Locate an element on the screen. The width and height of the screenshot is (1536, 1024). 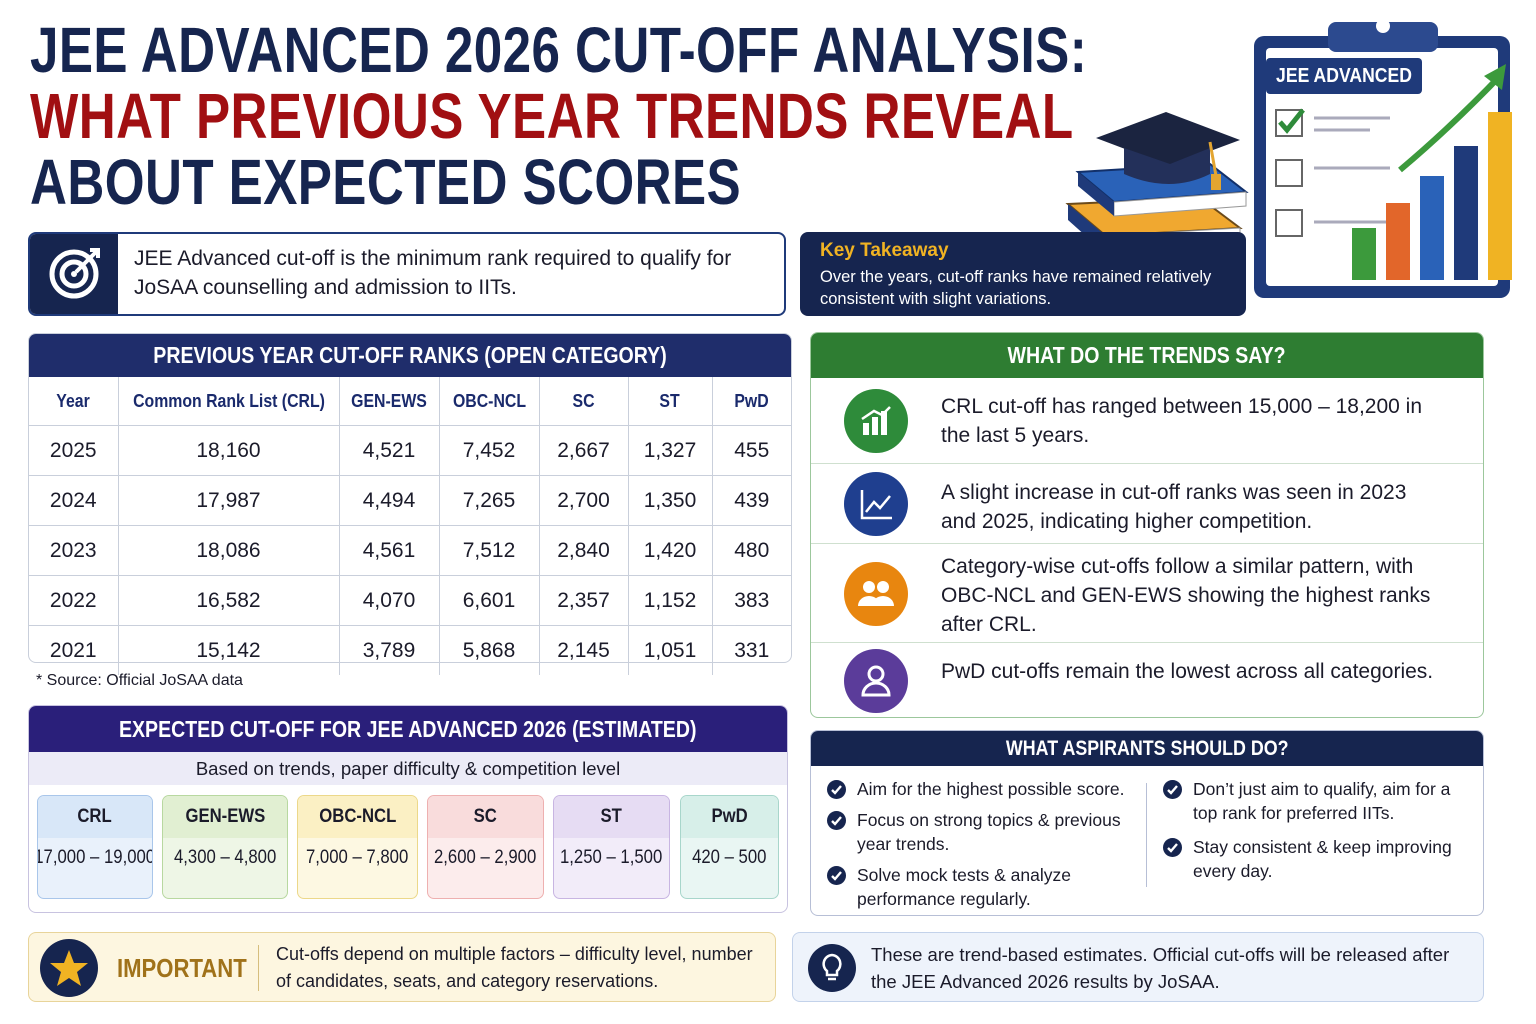
estimate-card: ST 1,250 – 1,500 is located at coordinates (611, 847).